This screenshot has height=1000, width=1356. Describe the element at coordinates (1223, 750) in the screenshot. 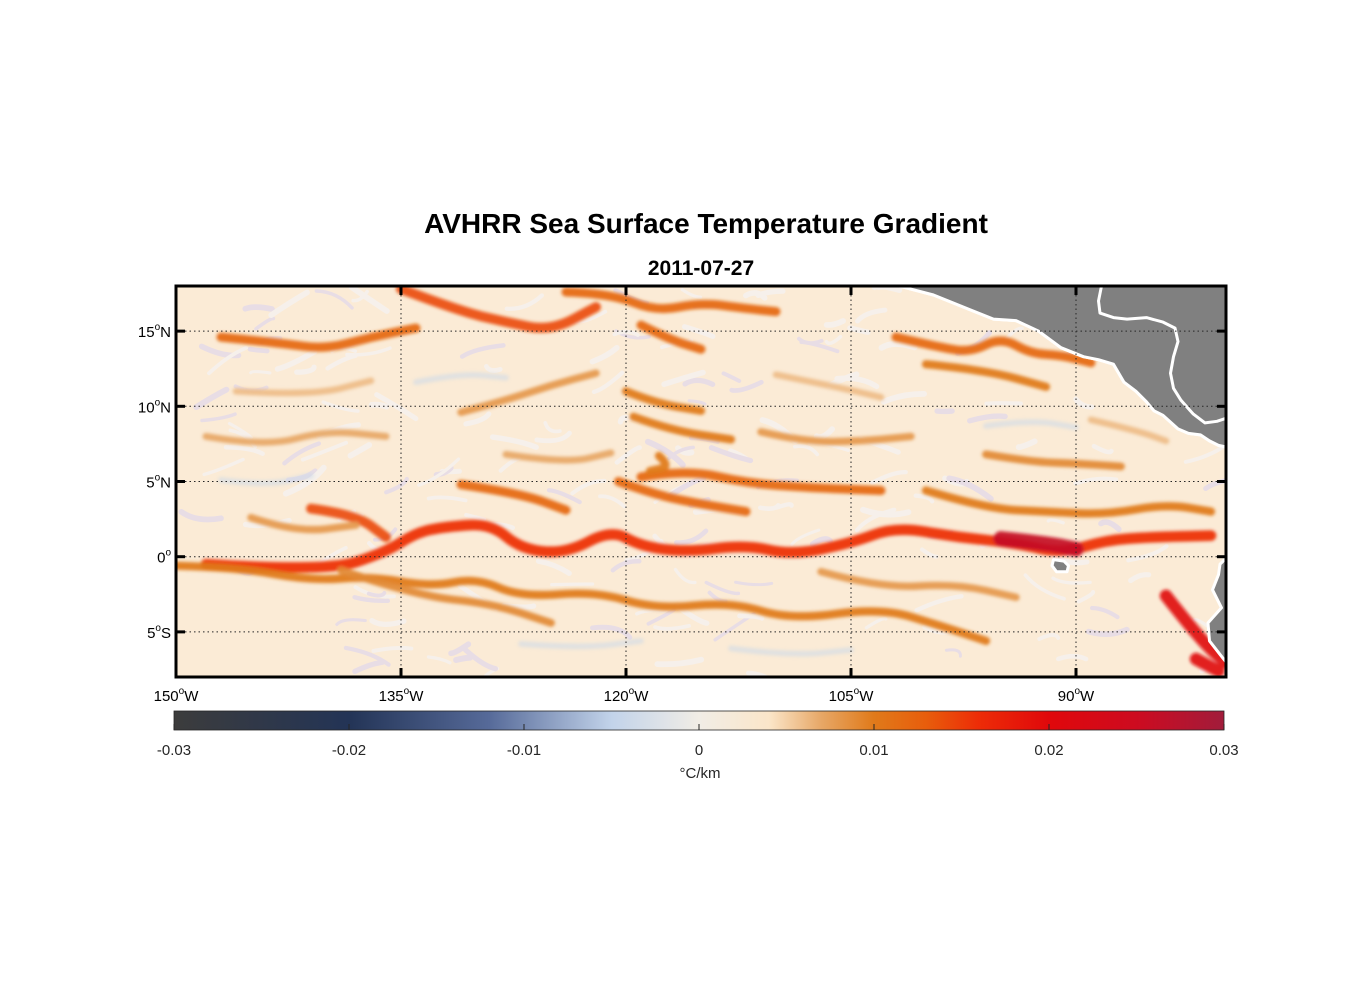

I see `colorbar-tick-label: 0.03` at that location.